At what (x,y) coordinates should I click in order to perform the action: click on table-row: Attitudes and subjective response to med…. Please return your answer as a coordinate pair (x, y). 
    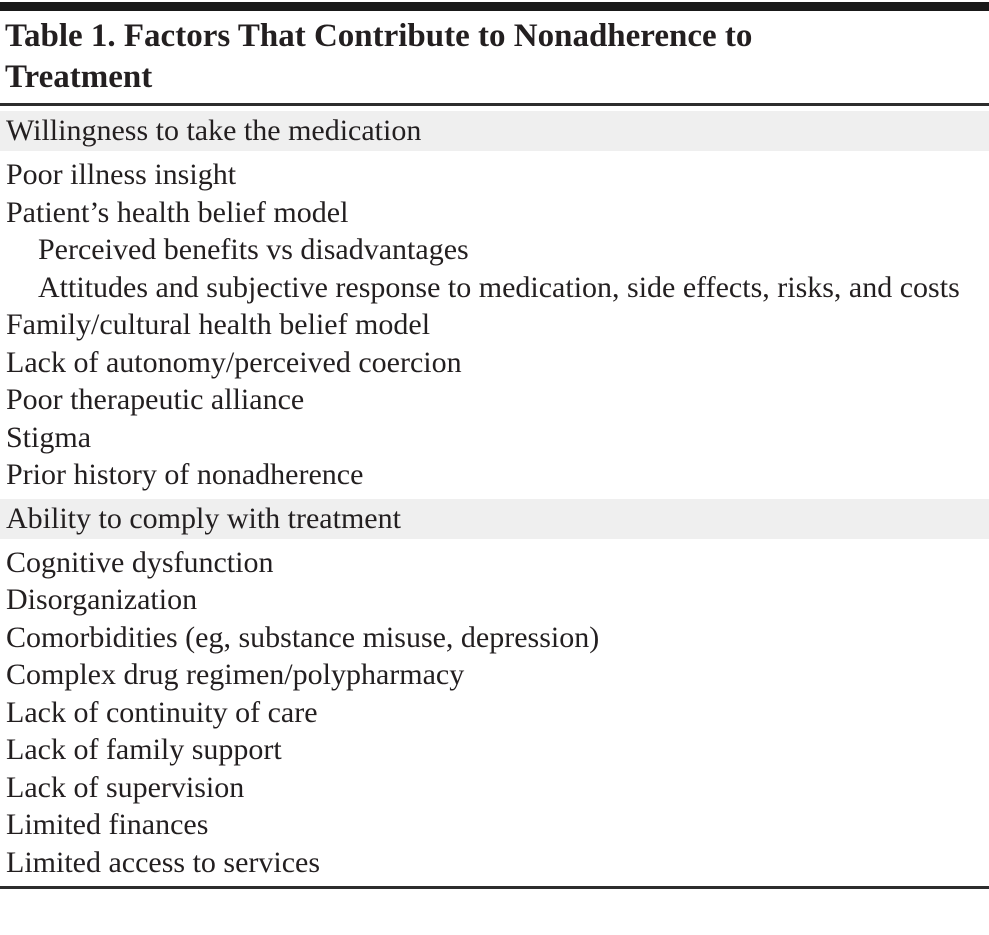
    Looking at the image, I should click on (499, 287).